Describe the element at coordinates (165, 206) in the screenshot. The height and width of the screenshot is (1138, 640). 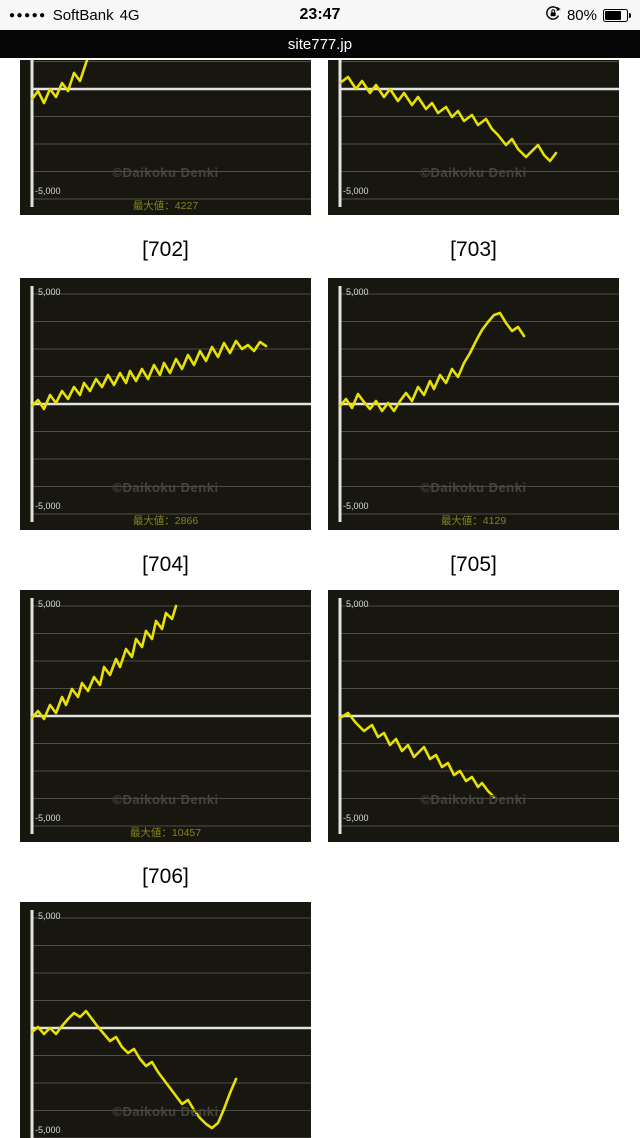
I see `max-value-label: 最大値：4227` at that location.